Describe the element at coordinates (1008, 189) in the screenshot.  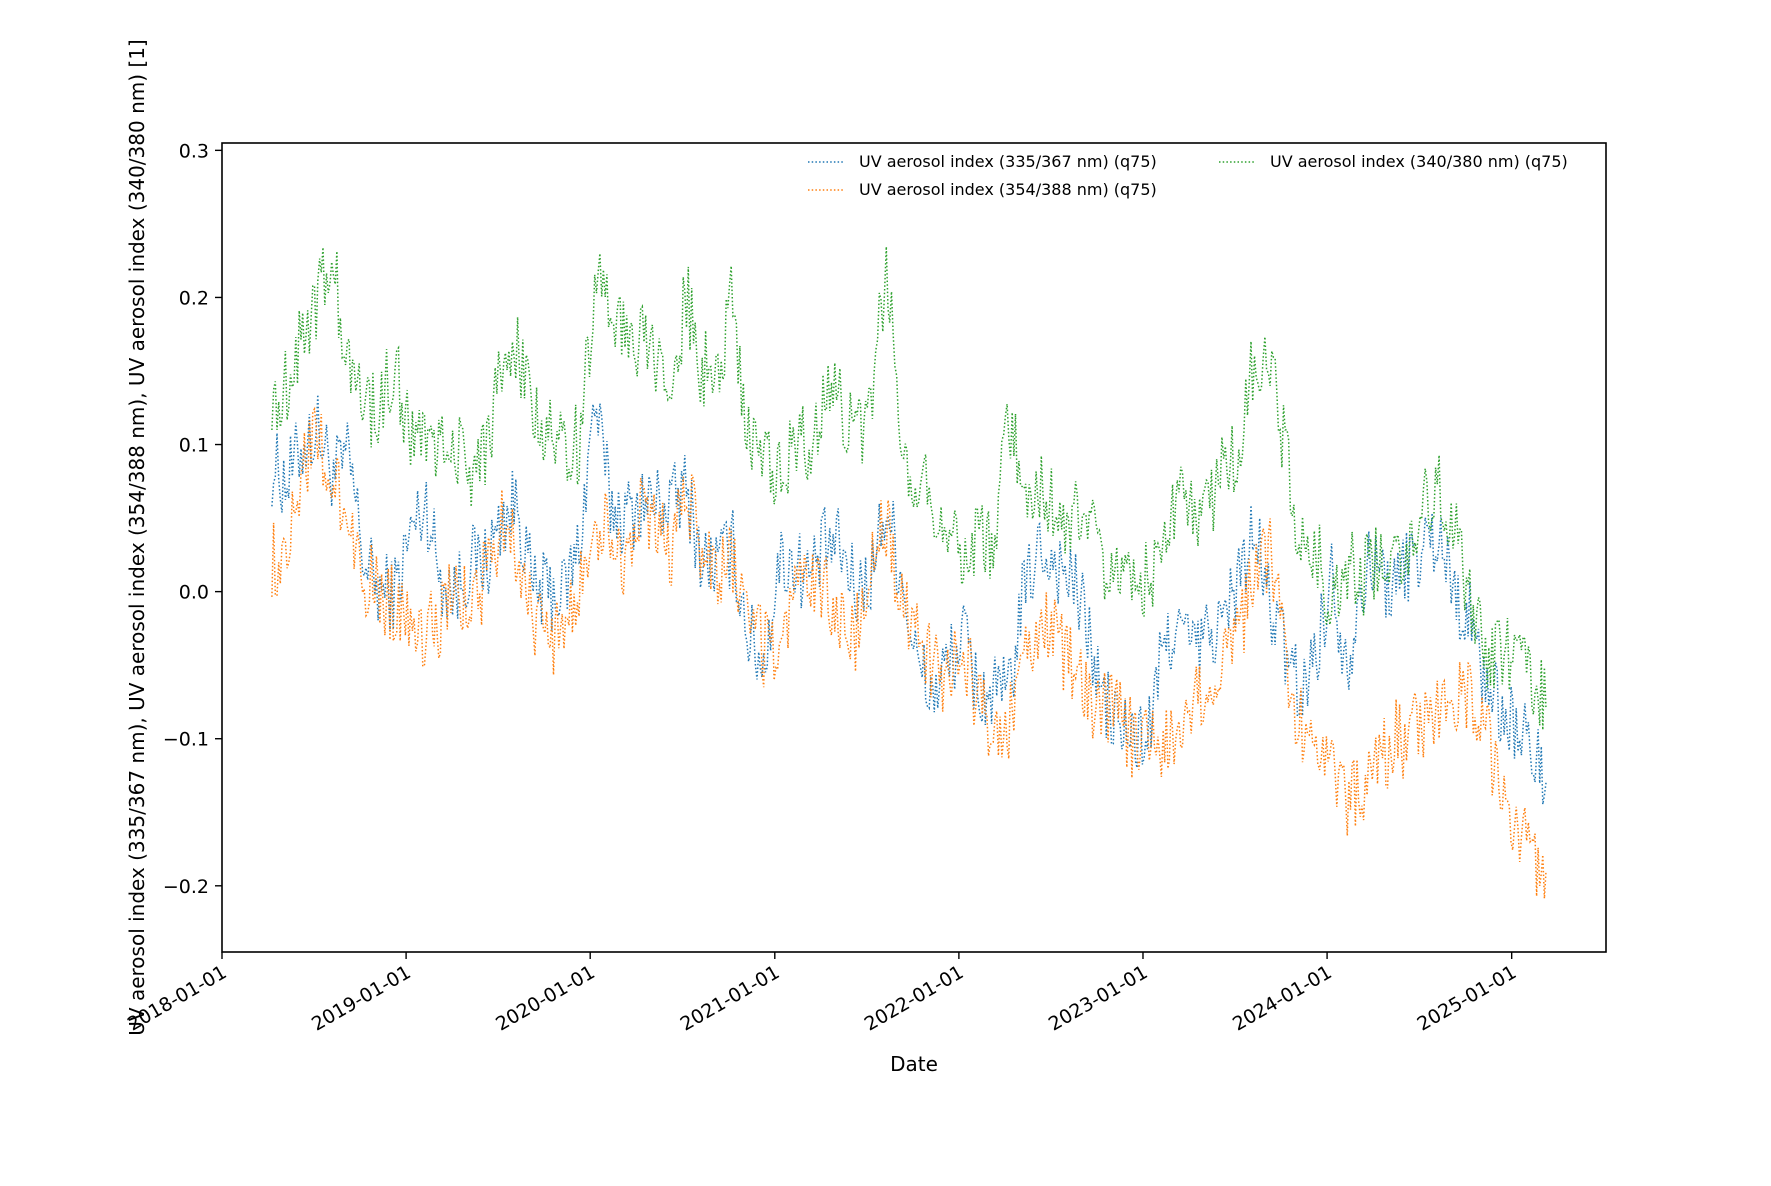
I see `legend-label: UV aerosol index (354/388 nm) (q75)` at that location.